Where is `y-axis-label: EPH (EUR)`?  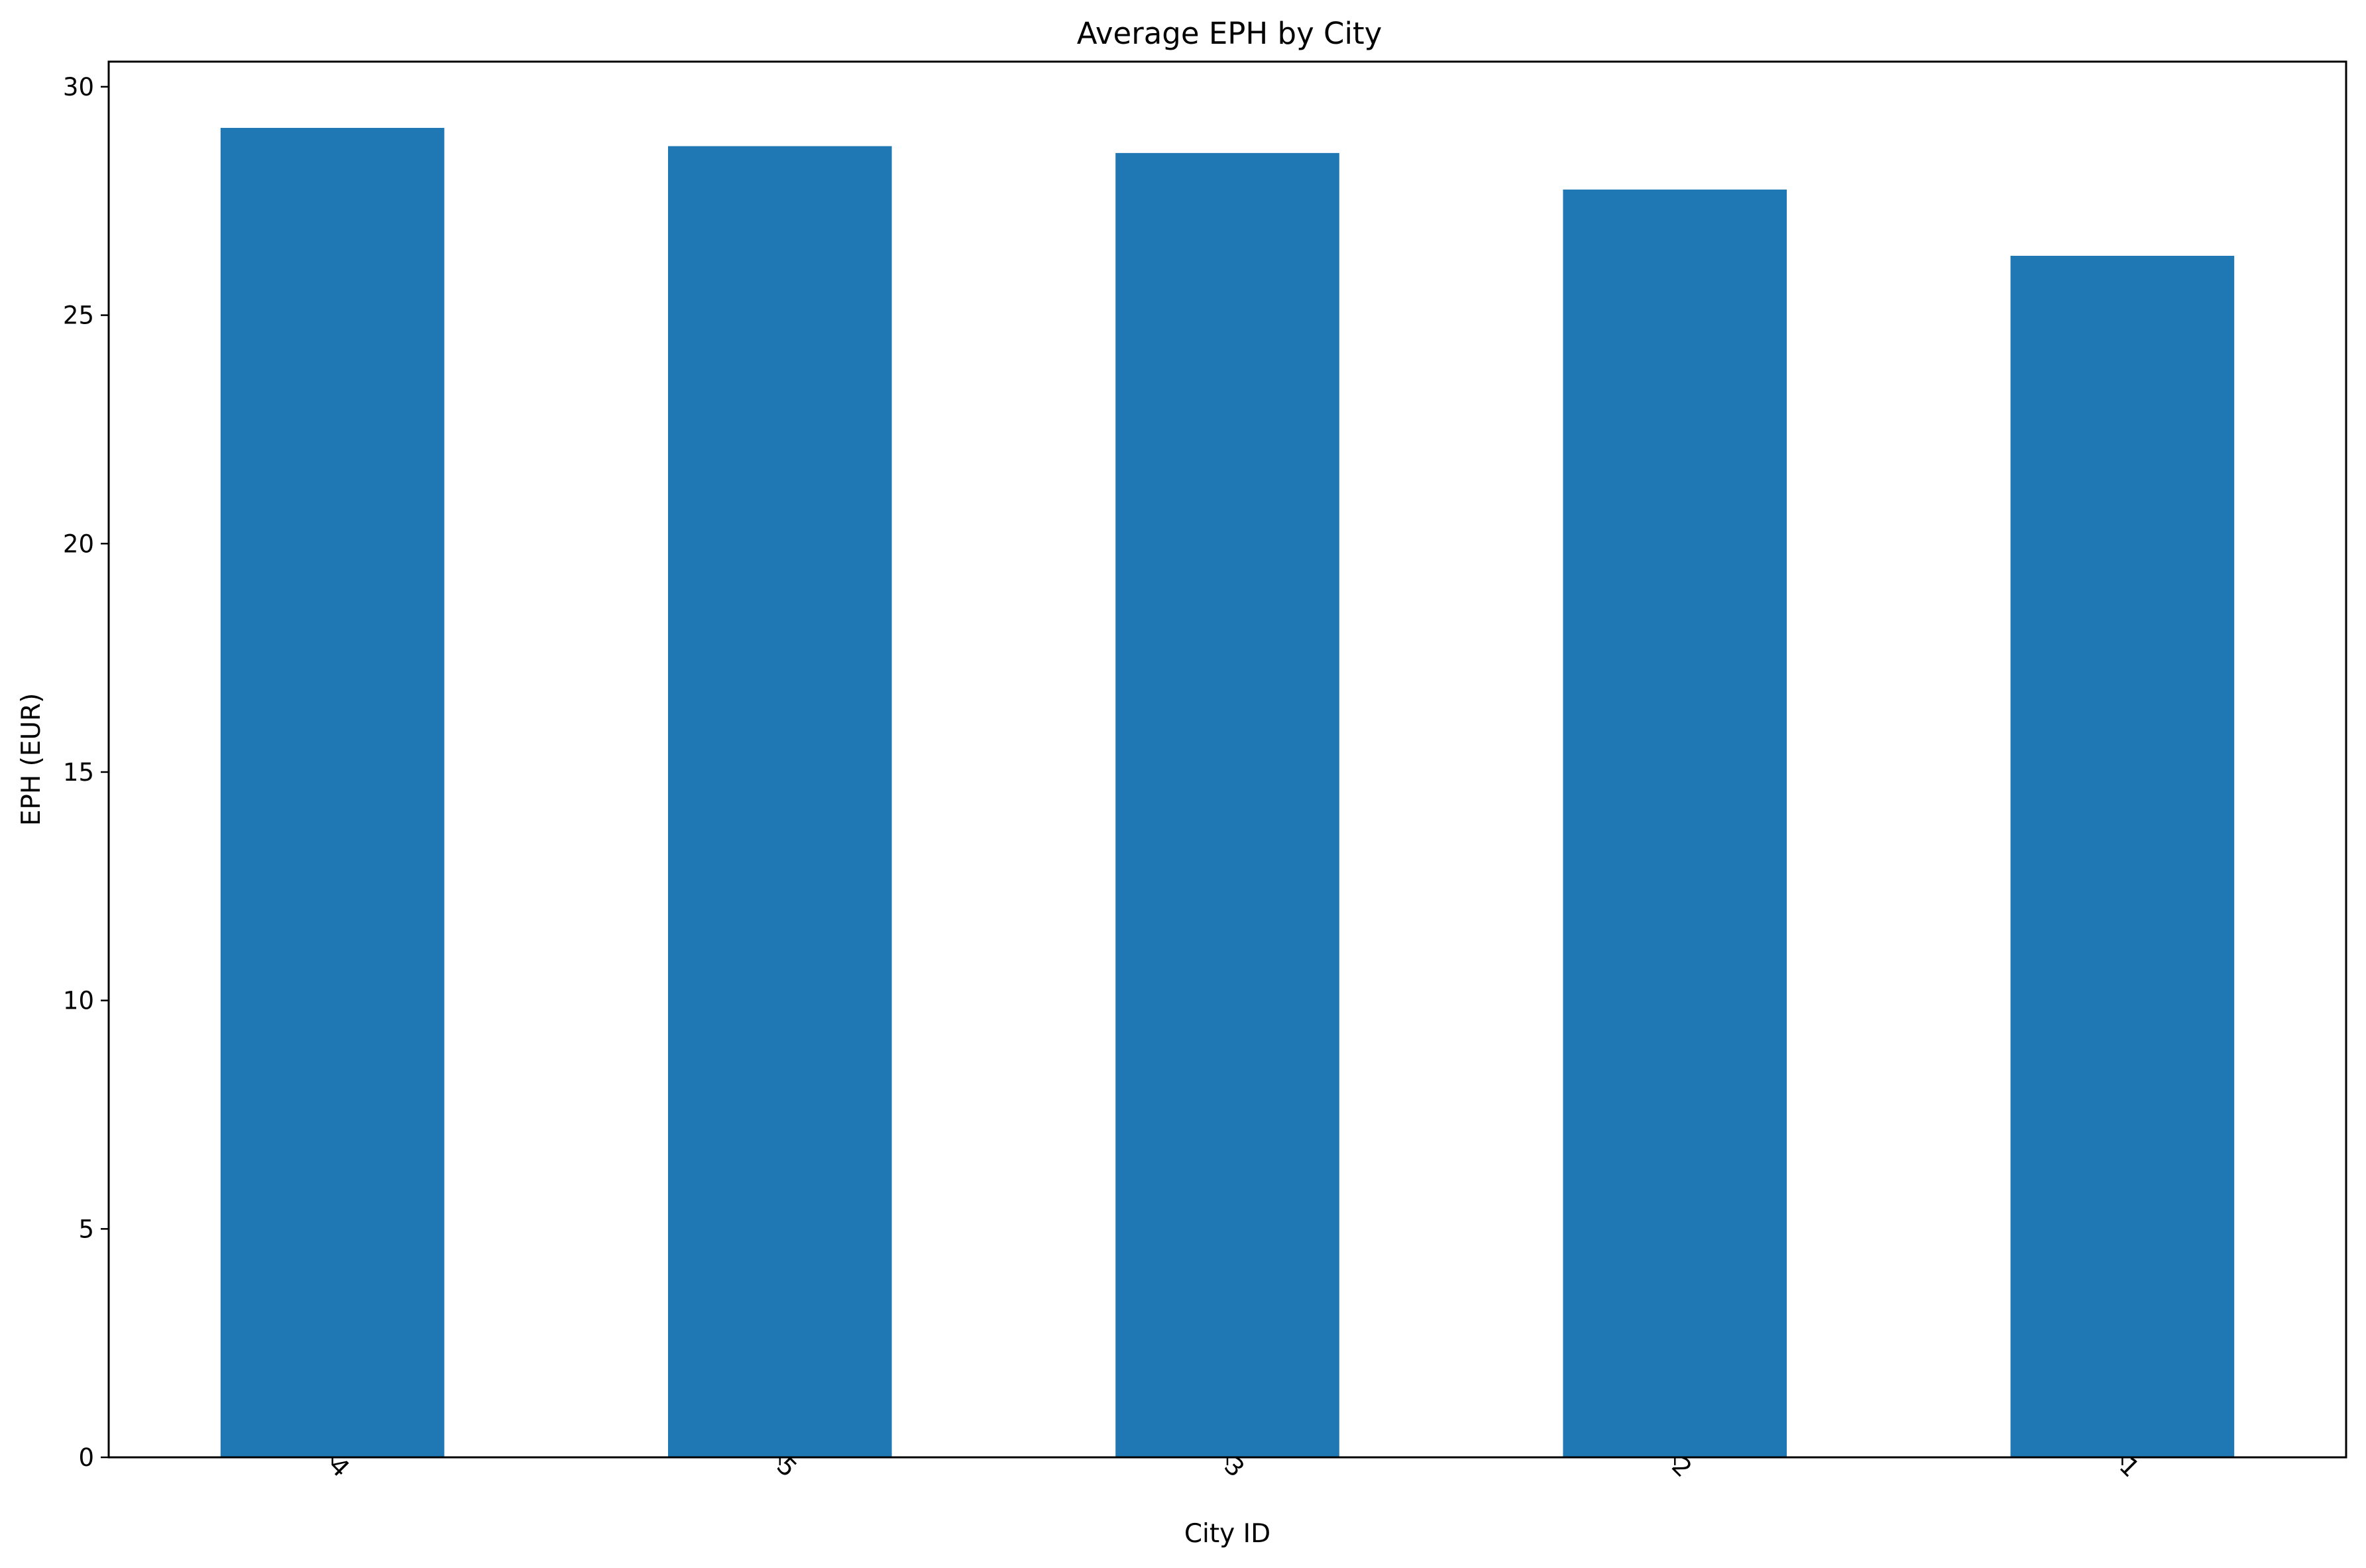
y-axis-label: EPH (EUR) is located at coordinates (31, 760).